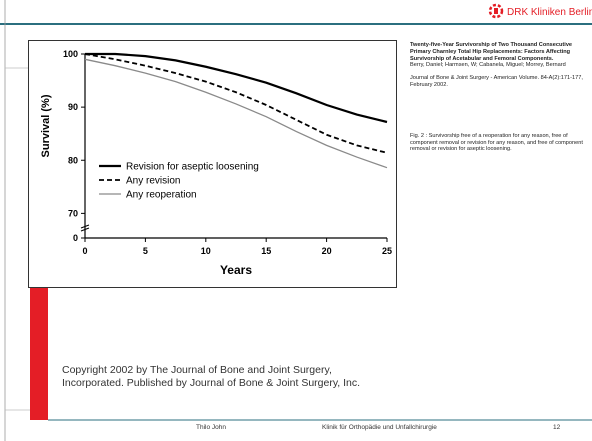 The width and height of the screenshot is (592, 441). Describe the element at coordinates (557, 427) in the screenshot. I see `footer-page: 12` at that location.